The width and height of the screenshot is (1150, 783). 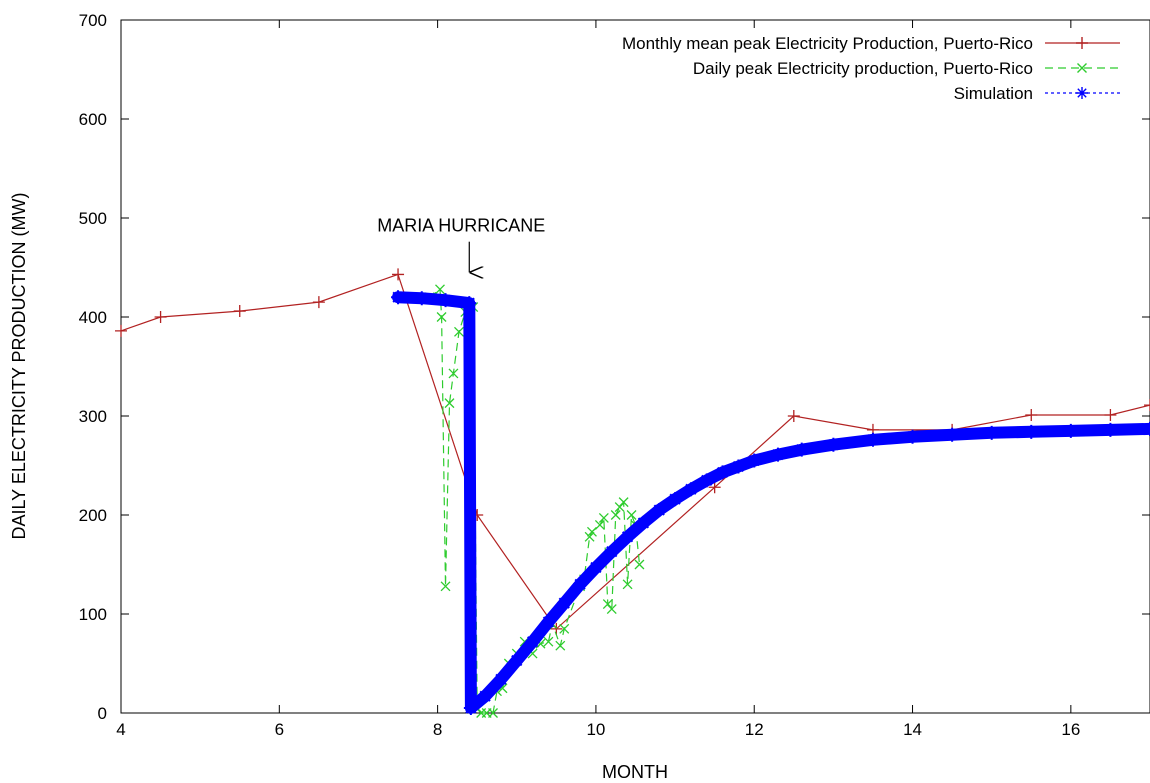 I want to click on x-tick-label: 14, so click(x=912, y=729).